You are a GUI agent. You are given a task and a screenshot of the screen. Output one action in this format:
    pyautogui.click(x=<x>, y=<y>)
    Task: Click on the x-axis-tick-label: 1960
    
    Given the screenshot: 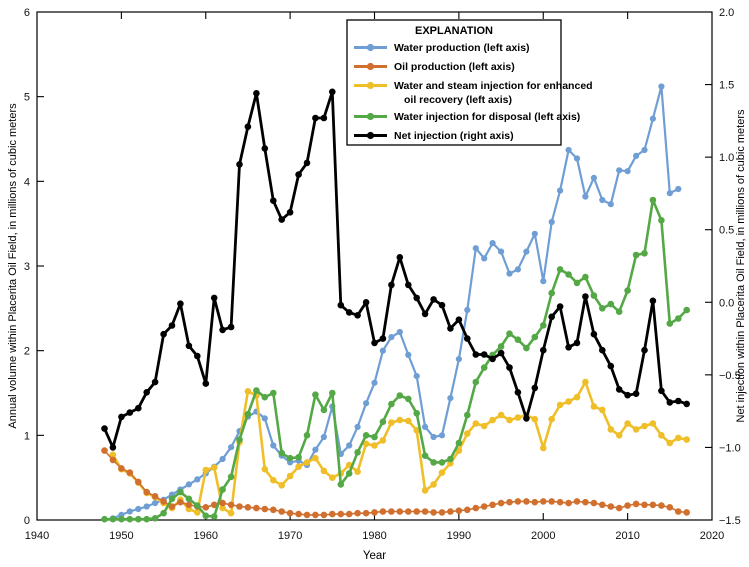 What is the action you would take?
    pyautogui.click(x=206, y=536)
    